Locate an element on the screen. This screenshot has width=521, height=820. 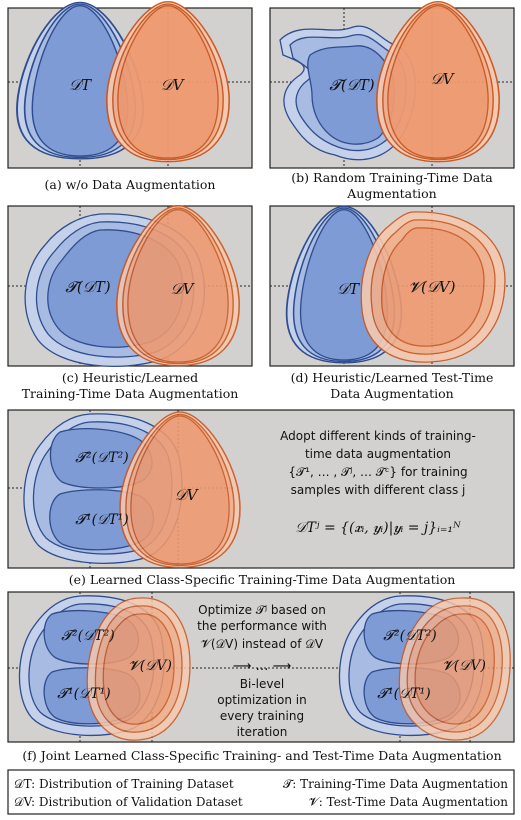
panel-e-text-line-4: samples with different class j is located at coordinates (378, 490).